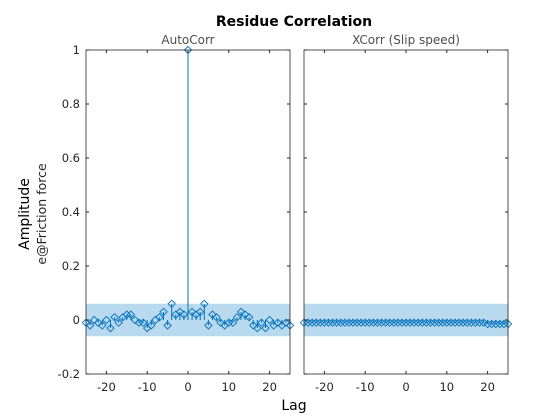 The width and height of the screenshot is (560, 420). I want to click on y-tick-label: 0.4, so click(71, 212).